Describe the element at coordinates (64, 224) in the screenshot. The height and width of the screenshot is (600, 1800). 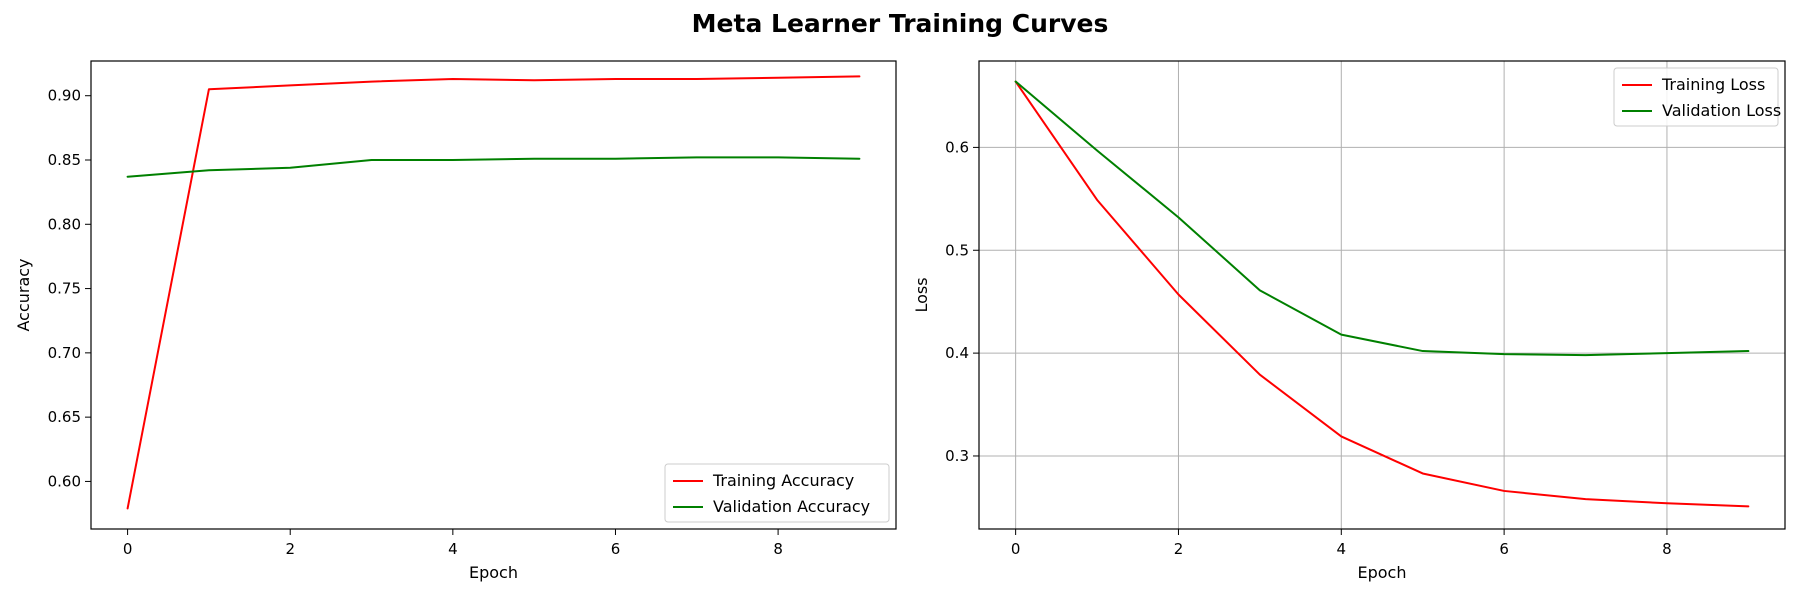
I see `y-tick-label: 0.80` at that location.